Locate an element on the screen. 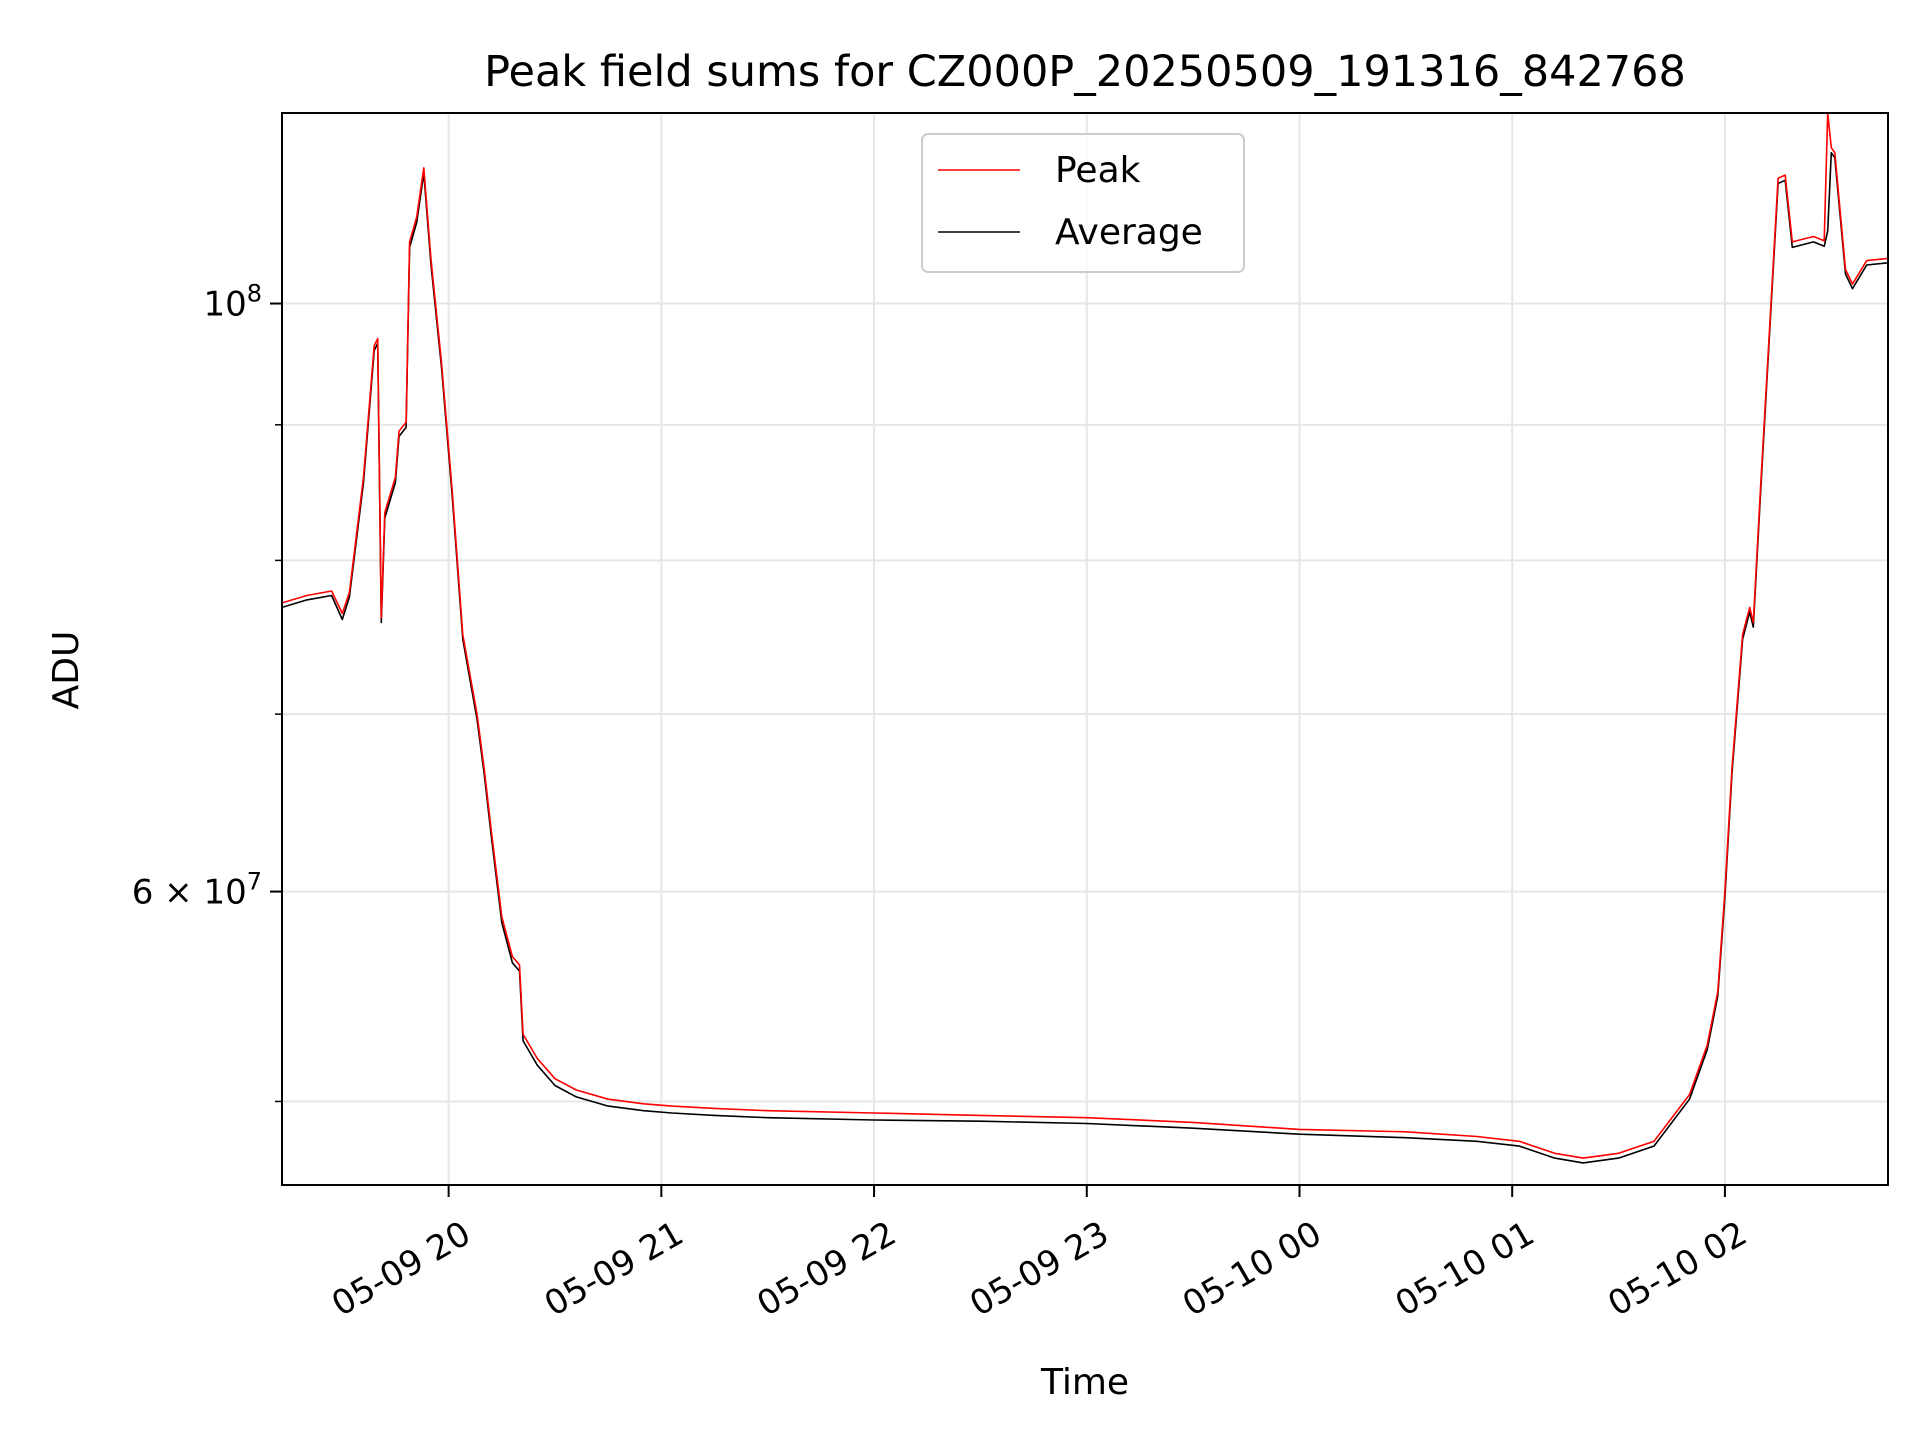  x-axis-title: Time is located at coordinates (1084, 1382).